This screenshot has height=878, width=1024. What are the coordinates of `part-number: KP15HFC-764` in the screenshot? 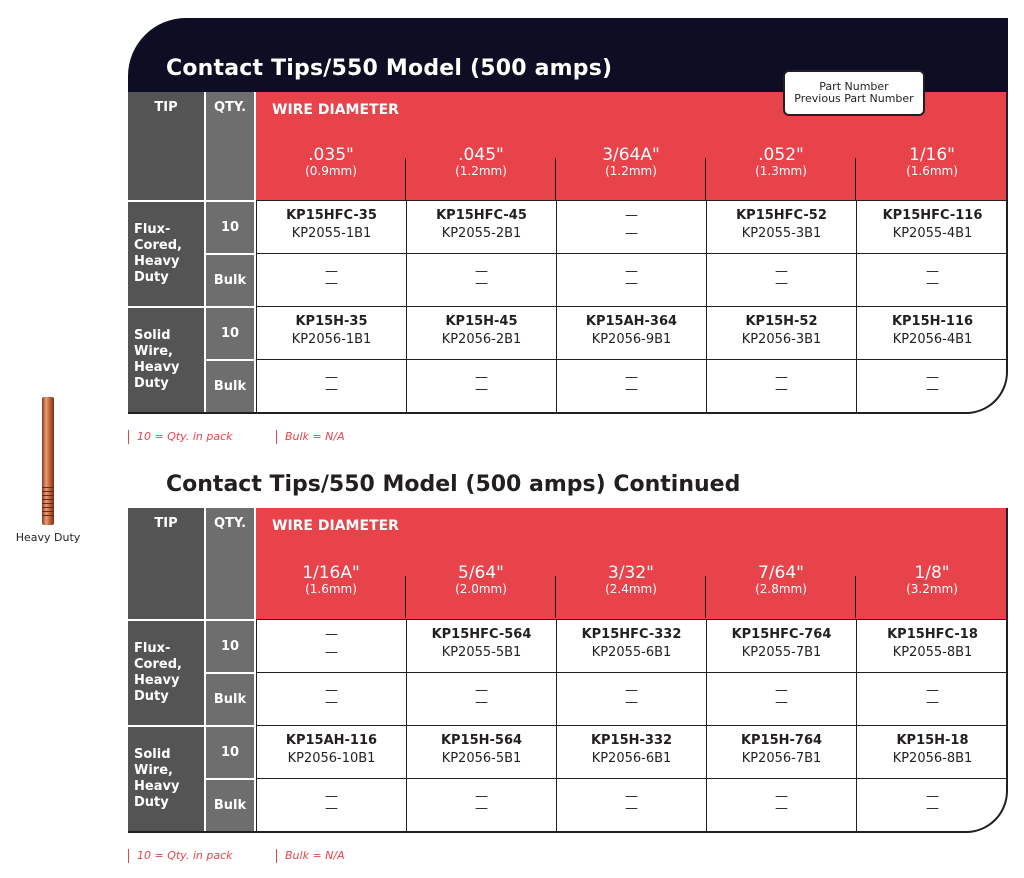 It's located at (781, 634).